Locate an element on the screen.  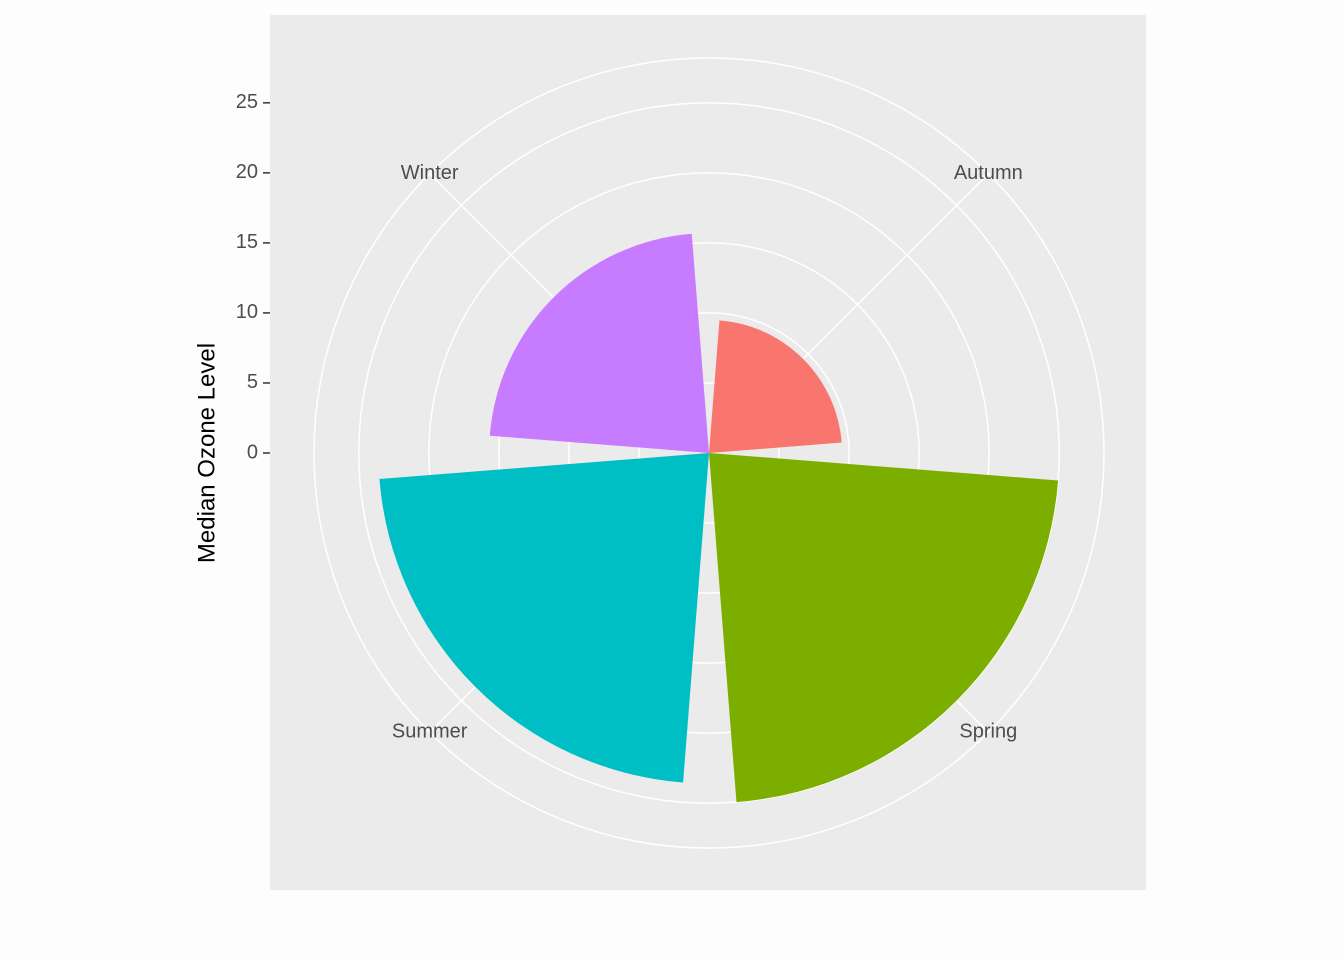
y-tick-label: 0 is located at coordinates (252, 452).